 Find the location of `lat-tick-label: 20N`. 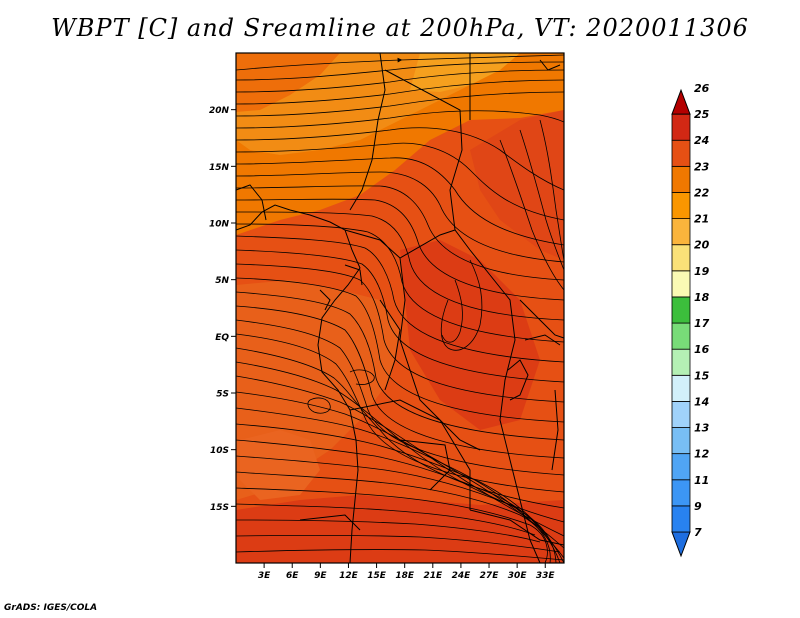

lat-tick-label: 20N is located at coordinates (219, 111).